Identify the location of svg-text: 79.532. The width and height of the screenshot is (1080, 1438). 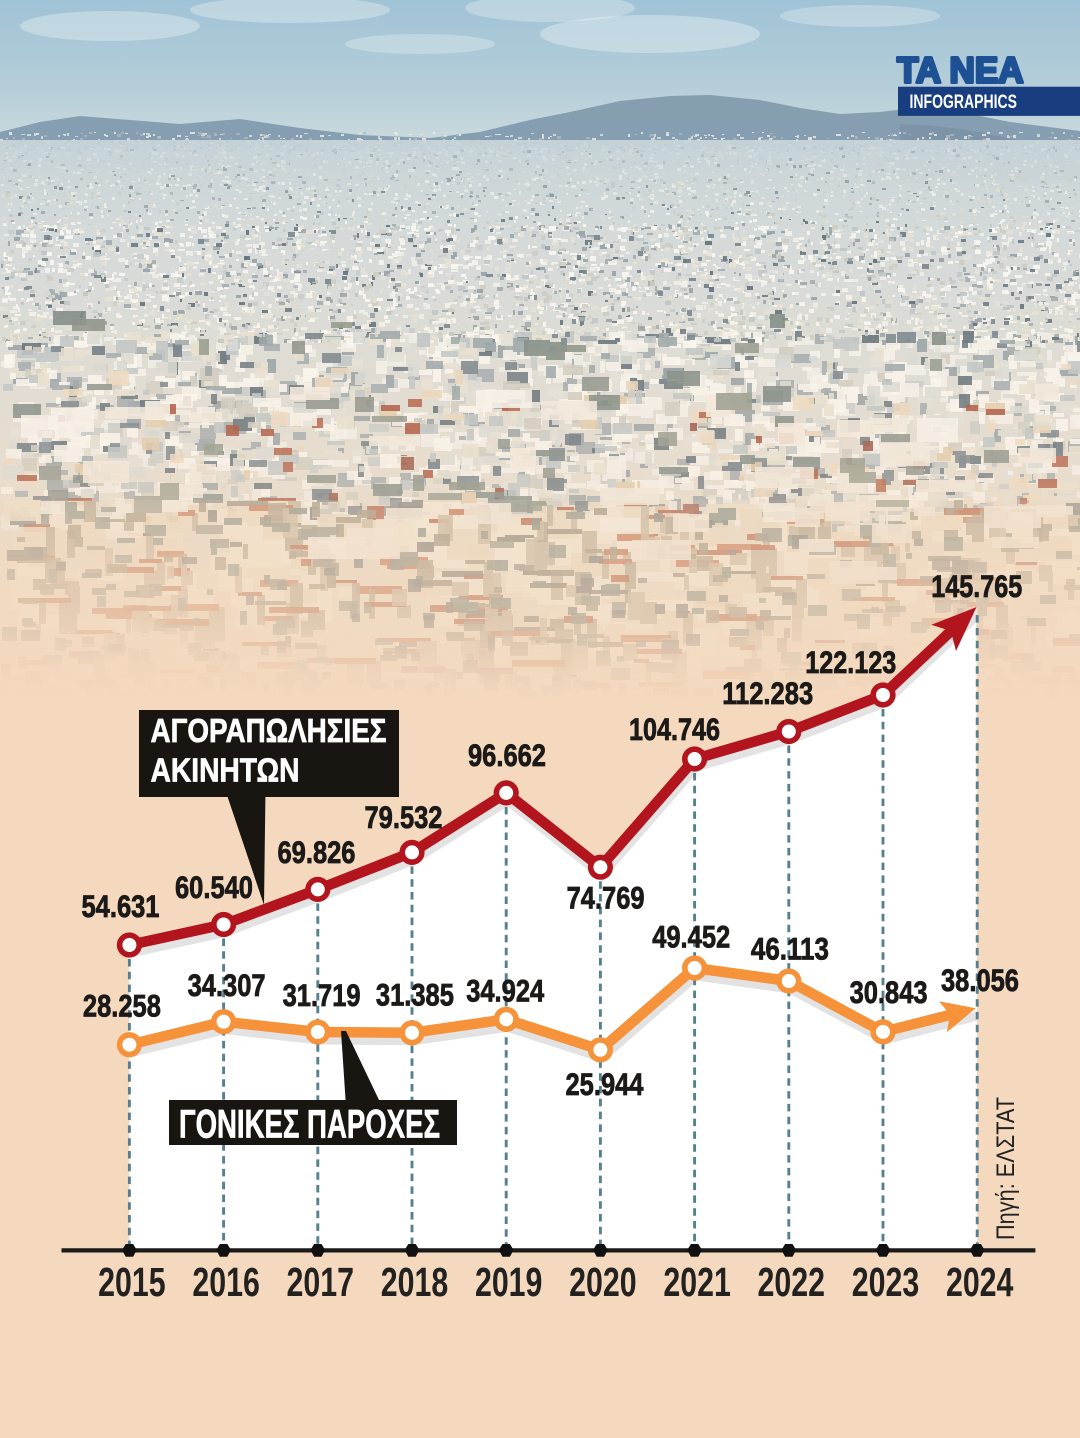
(404, 817).